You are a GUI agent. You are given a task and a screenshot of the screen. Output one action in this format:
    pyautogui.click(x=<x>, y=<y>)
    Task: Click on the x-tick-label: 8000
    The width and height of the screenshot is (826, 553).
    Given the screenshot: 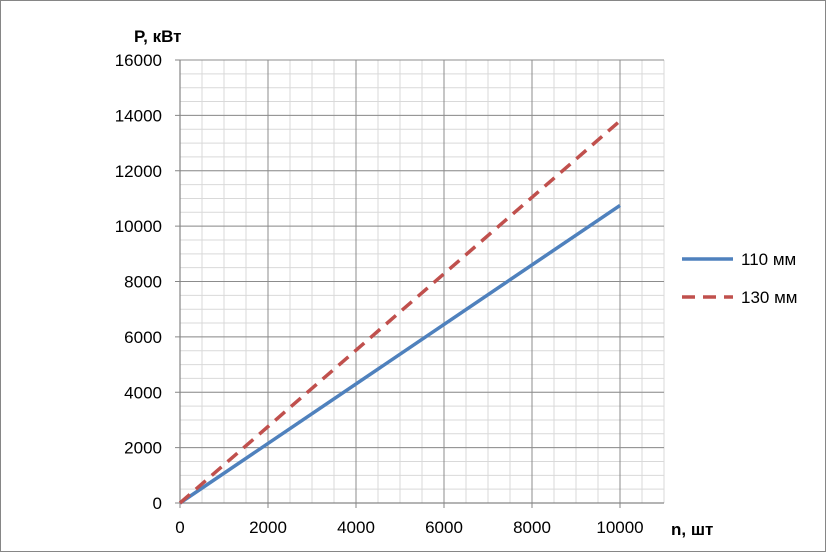 What is the action you would take?
    pyautogui.click(x=532, y=527)
    